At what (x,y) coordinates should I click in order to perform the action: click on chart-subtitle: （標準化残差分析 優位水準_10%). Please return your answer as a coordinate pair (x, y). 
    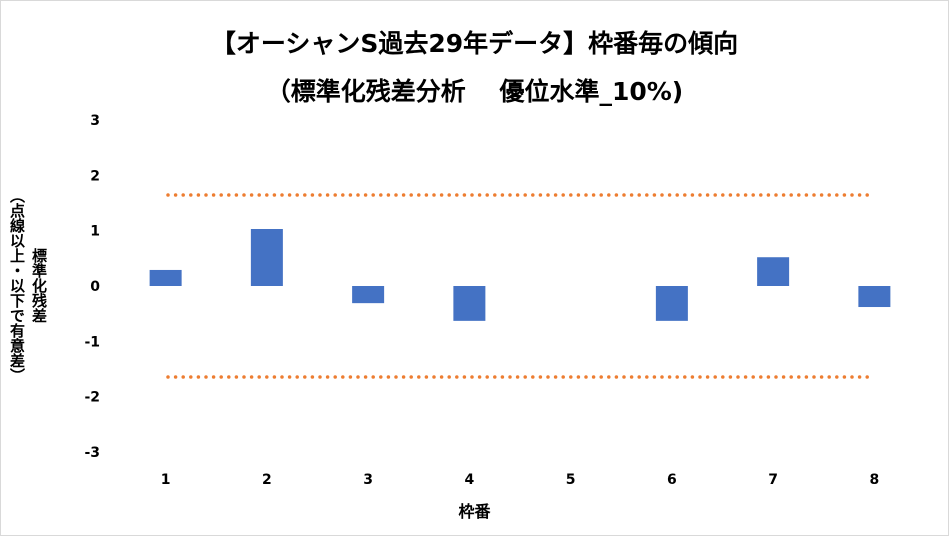
    Looking at the image, I should click on (474, 91).